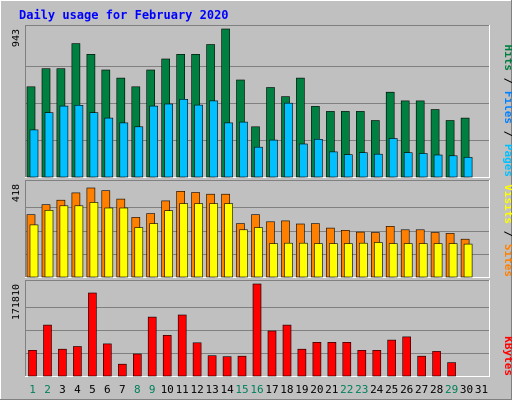 This screenshot has width=512, height=400. What do you see at coordinates (47, 389) in the screenshot?
I see `day-label-2: 2` at bounding box center [47, 389].